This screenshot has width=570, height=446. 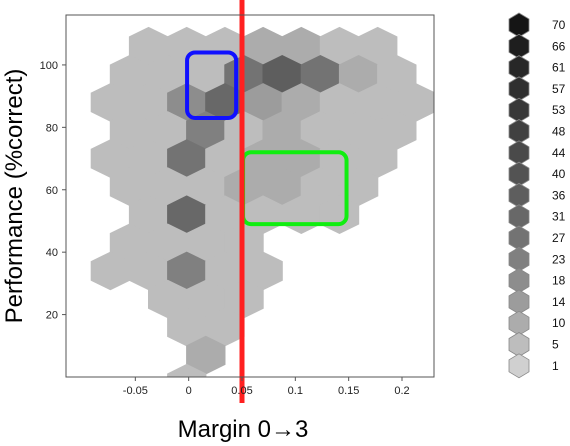 I want to click on legend-label: 36, so click(x=559, y=195).